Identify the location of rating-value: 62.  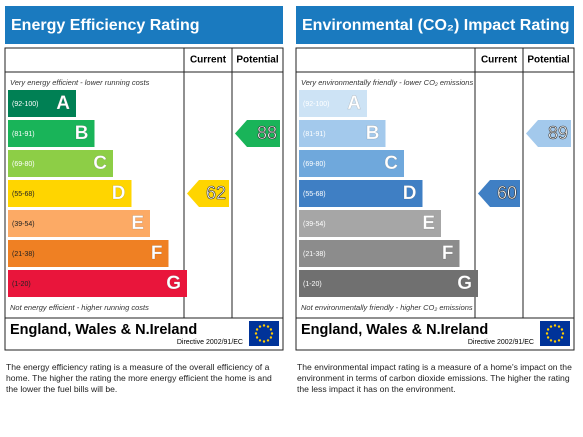
(216, 193).